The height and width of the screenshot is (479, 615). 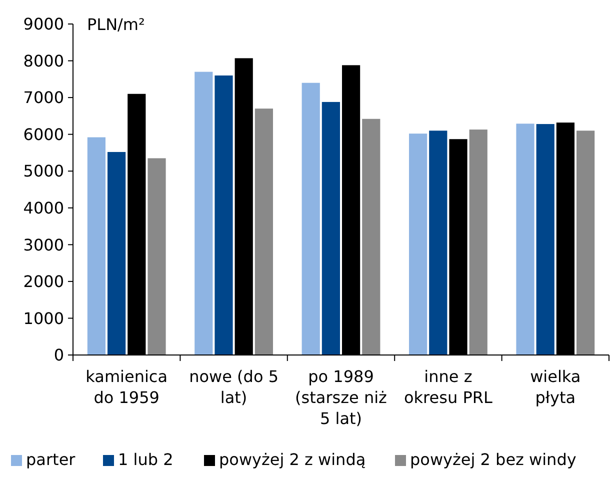 What do you see at coordinates (127, 387) in the screenshot?
I see `x-tick-label: kamienica do 1959` at bounding box center [127, 387].